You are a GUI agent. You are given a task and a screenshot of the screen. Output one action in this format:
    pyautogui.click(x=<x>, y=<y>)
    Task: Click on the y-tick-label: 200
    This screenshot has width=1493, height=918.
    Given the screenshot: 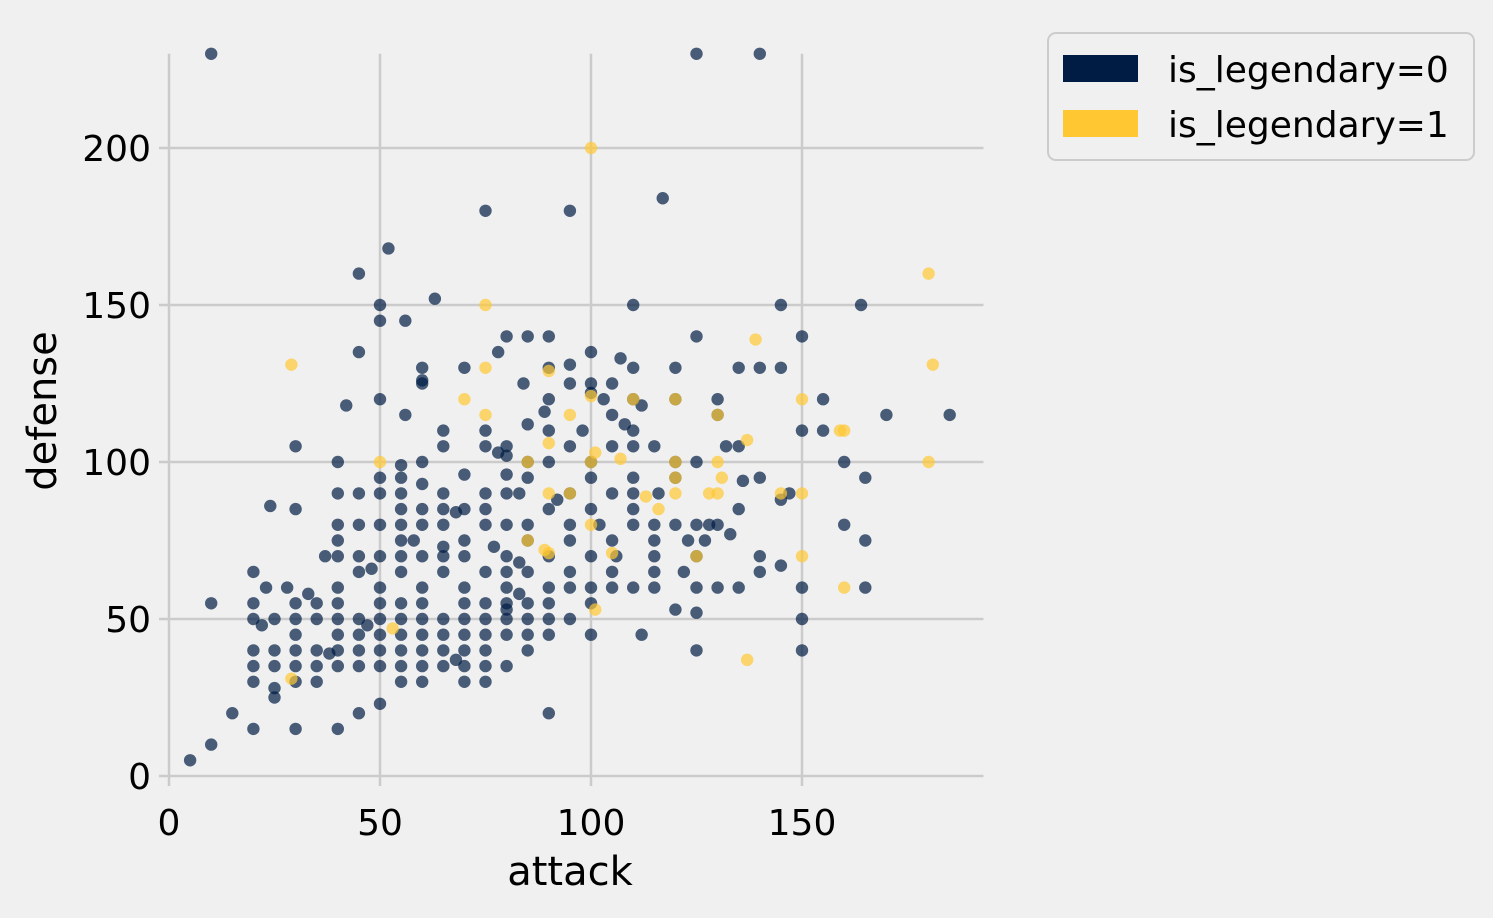 What is the action you would take?
    pyautogui.click(x=116, y=149)
    